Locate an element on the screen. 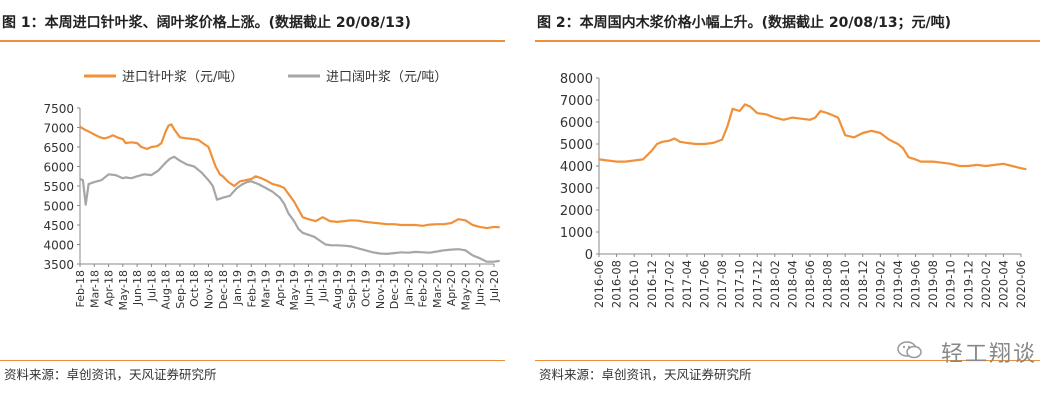 This screenshot has width=1045, height=400. chart-1-x-tick-label: Sep-18 is located at coordinates (180, 289).